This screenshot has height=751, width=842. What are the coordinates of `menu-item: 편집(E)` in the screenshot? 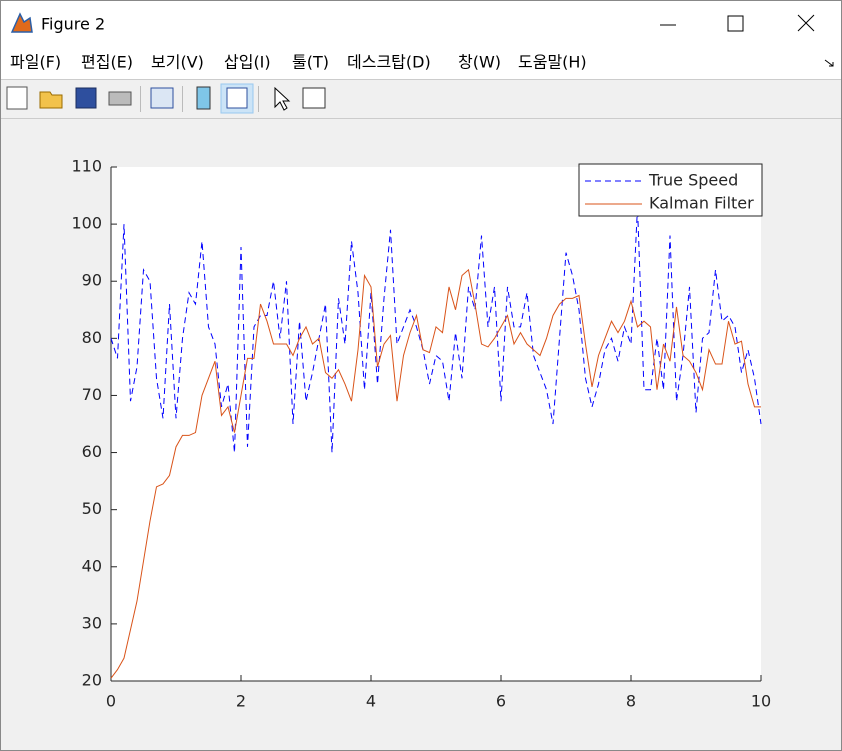 It's located at (107, 62).